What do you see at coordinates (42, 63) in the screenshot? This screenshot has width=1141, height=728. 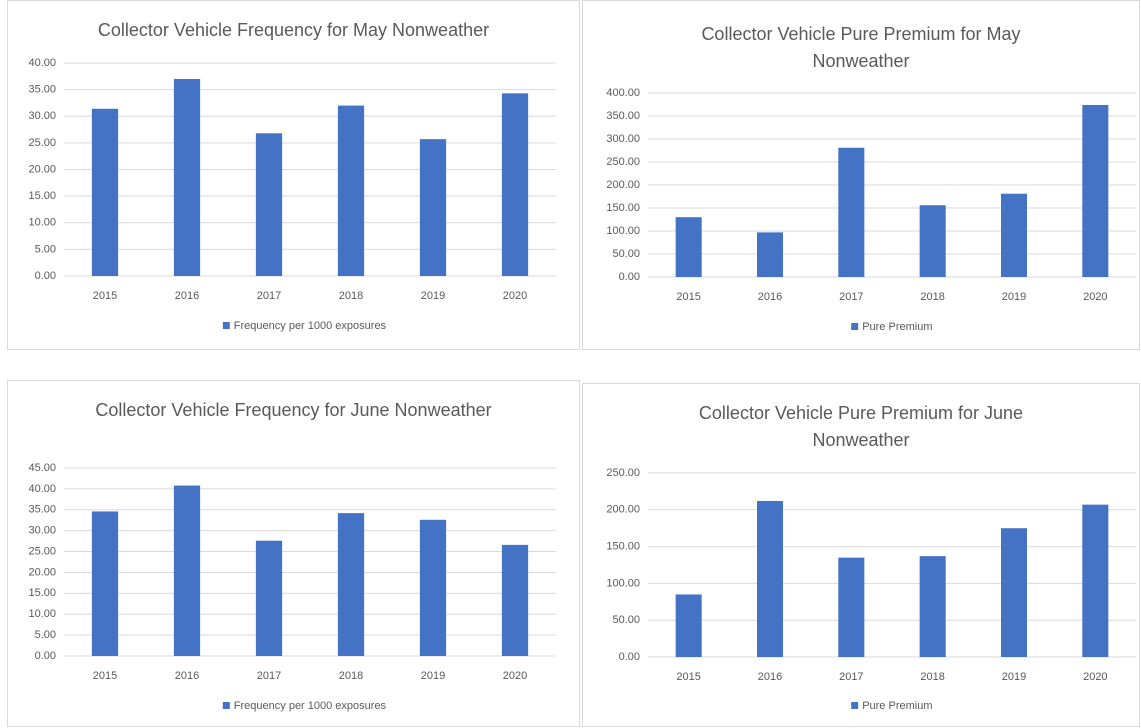 I see `y-tick-label: 40.00` at bounding box center [42, 63].